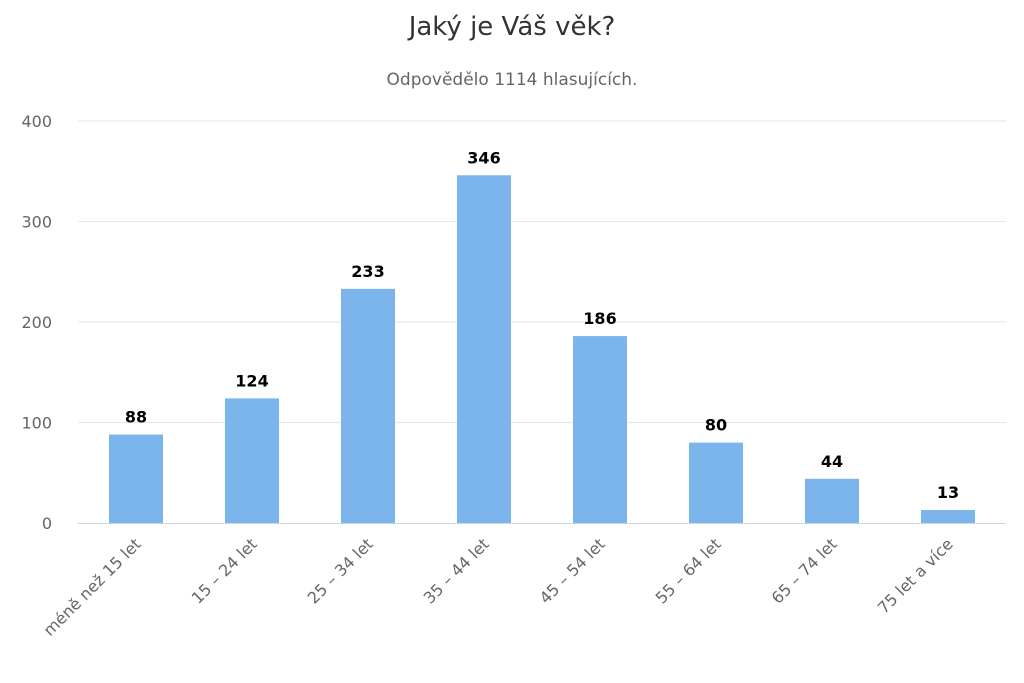 Image resolution: width=1024 pixels, height=683 pixels. Describe the element at coordinates (36, 121) in the screenshot. I see `y-tick-label: 400` at that location.